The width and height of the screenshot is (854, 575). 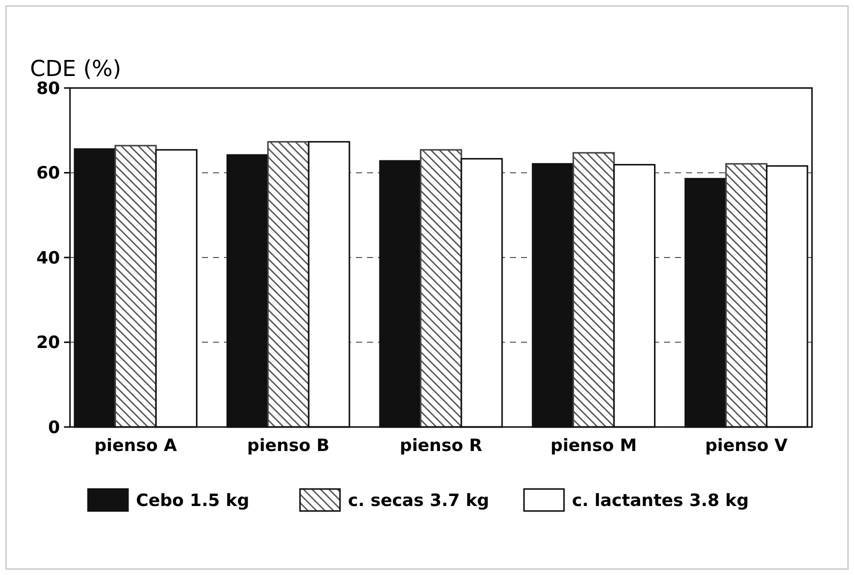 What do you see at coordinates (746, 446) in the screenshot?
I see `x-tick-label: pienso V` at bounding box center [746, 446].